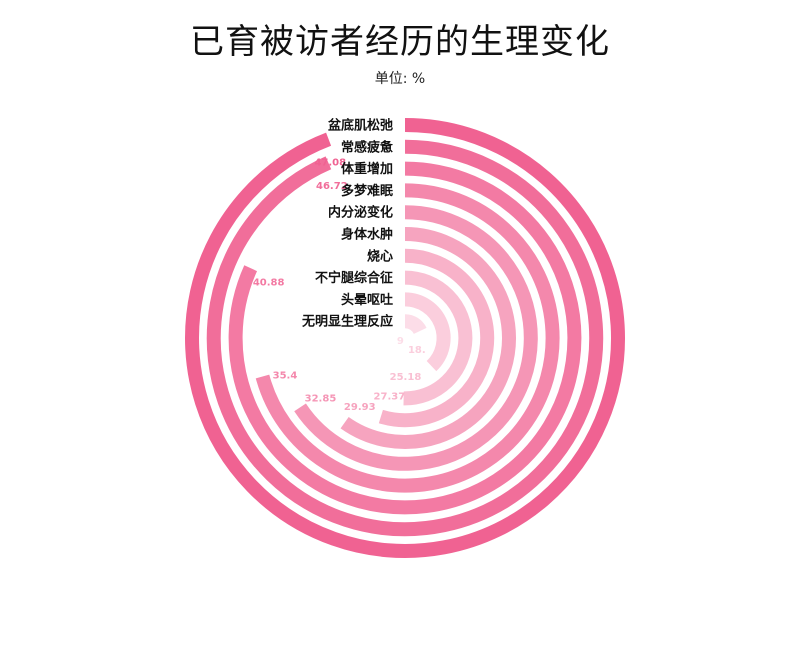 The width and height of the screenshot is (800, 658). Describe the element at coordinates (367, 169) in the screenshot. I see `category-label: 体重增加` at that location.